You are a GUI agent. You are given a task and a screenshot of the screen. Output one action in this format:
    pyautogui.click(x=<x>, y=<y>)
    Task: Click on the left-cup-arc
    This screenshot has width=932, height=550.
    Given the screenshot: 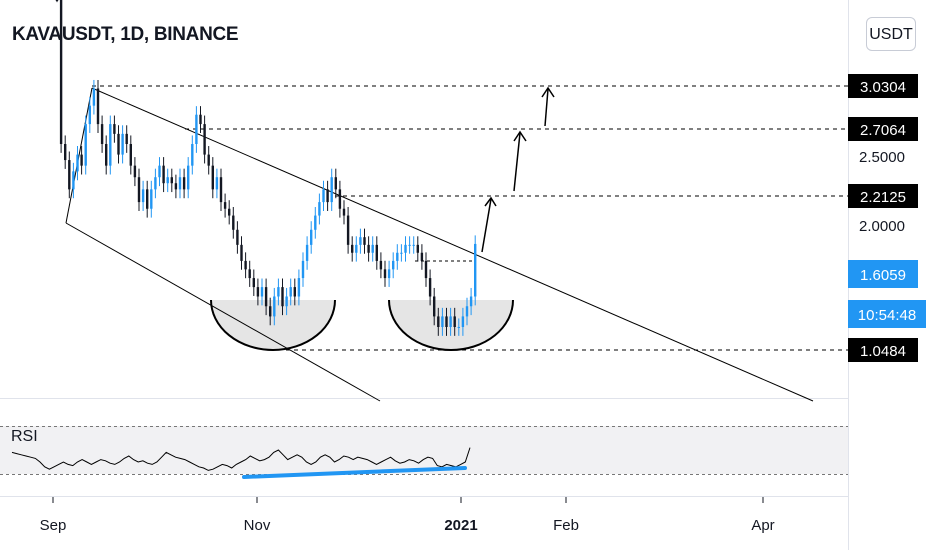 What is the action you would take?
    pyautogui.click(x=273, y=325)
    